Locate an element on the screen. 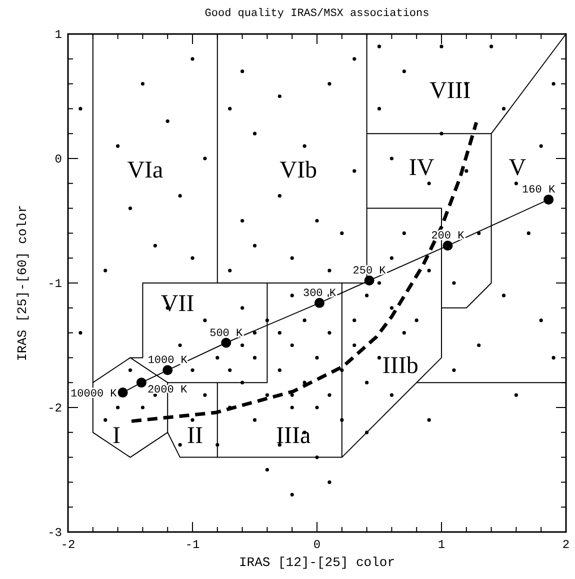  annotation: VIa is located at coordinates (145, 171).